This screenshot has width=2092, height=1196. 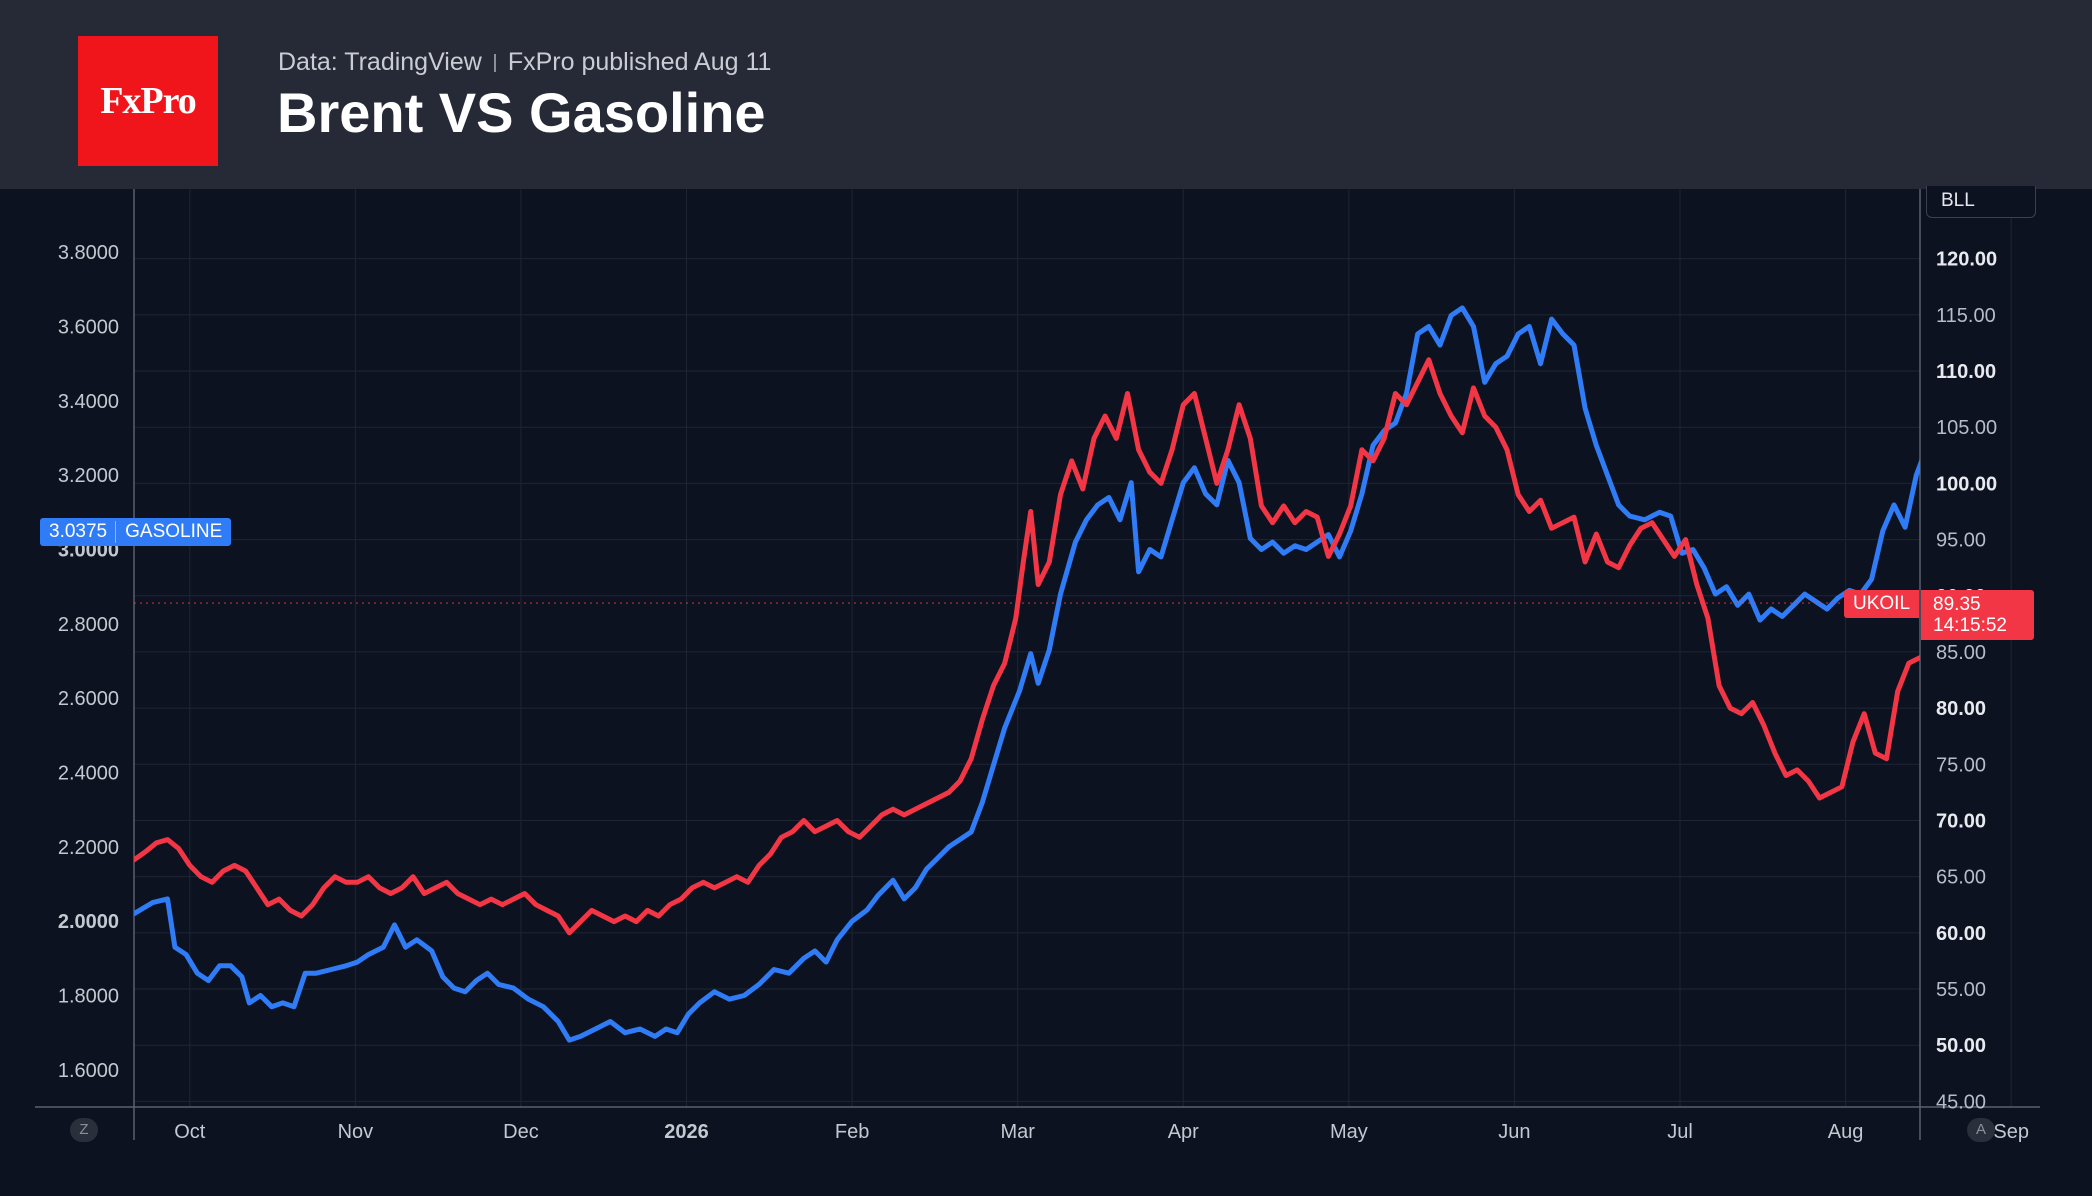 What do you see at coordinates (1961, 878) in the screenshot?
I see `right-tick-label: 65.00` at bounding box center [1961, 878].